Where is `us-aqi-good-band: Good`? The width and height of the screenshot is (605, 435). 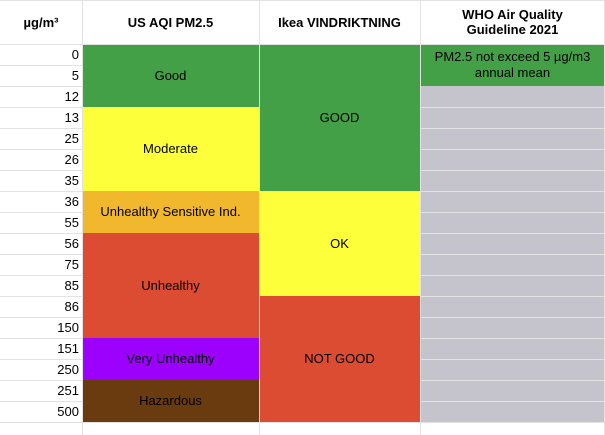 us-aqi-good-band: Good is located at coordinates (170, 75).